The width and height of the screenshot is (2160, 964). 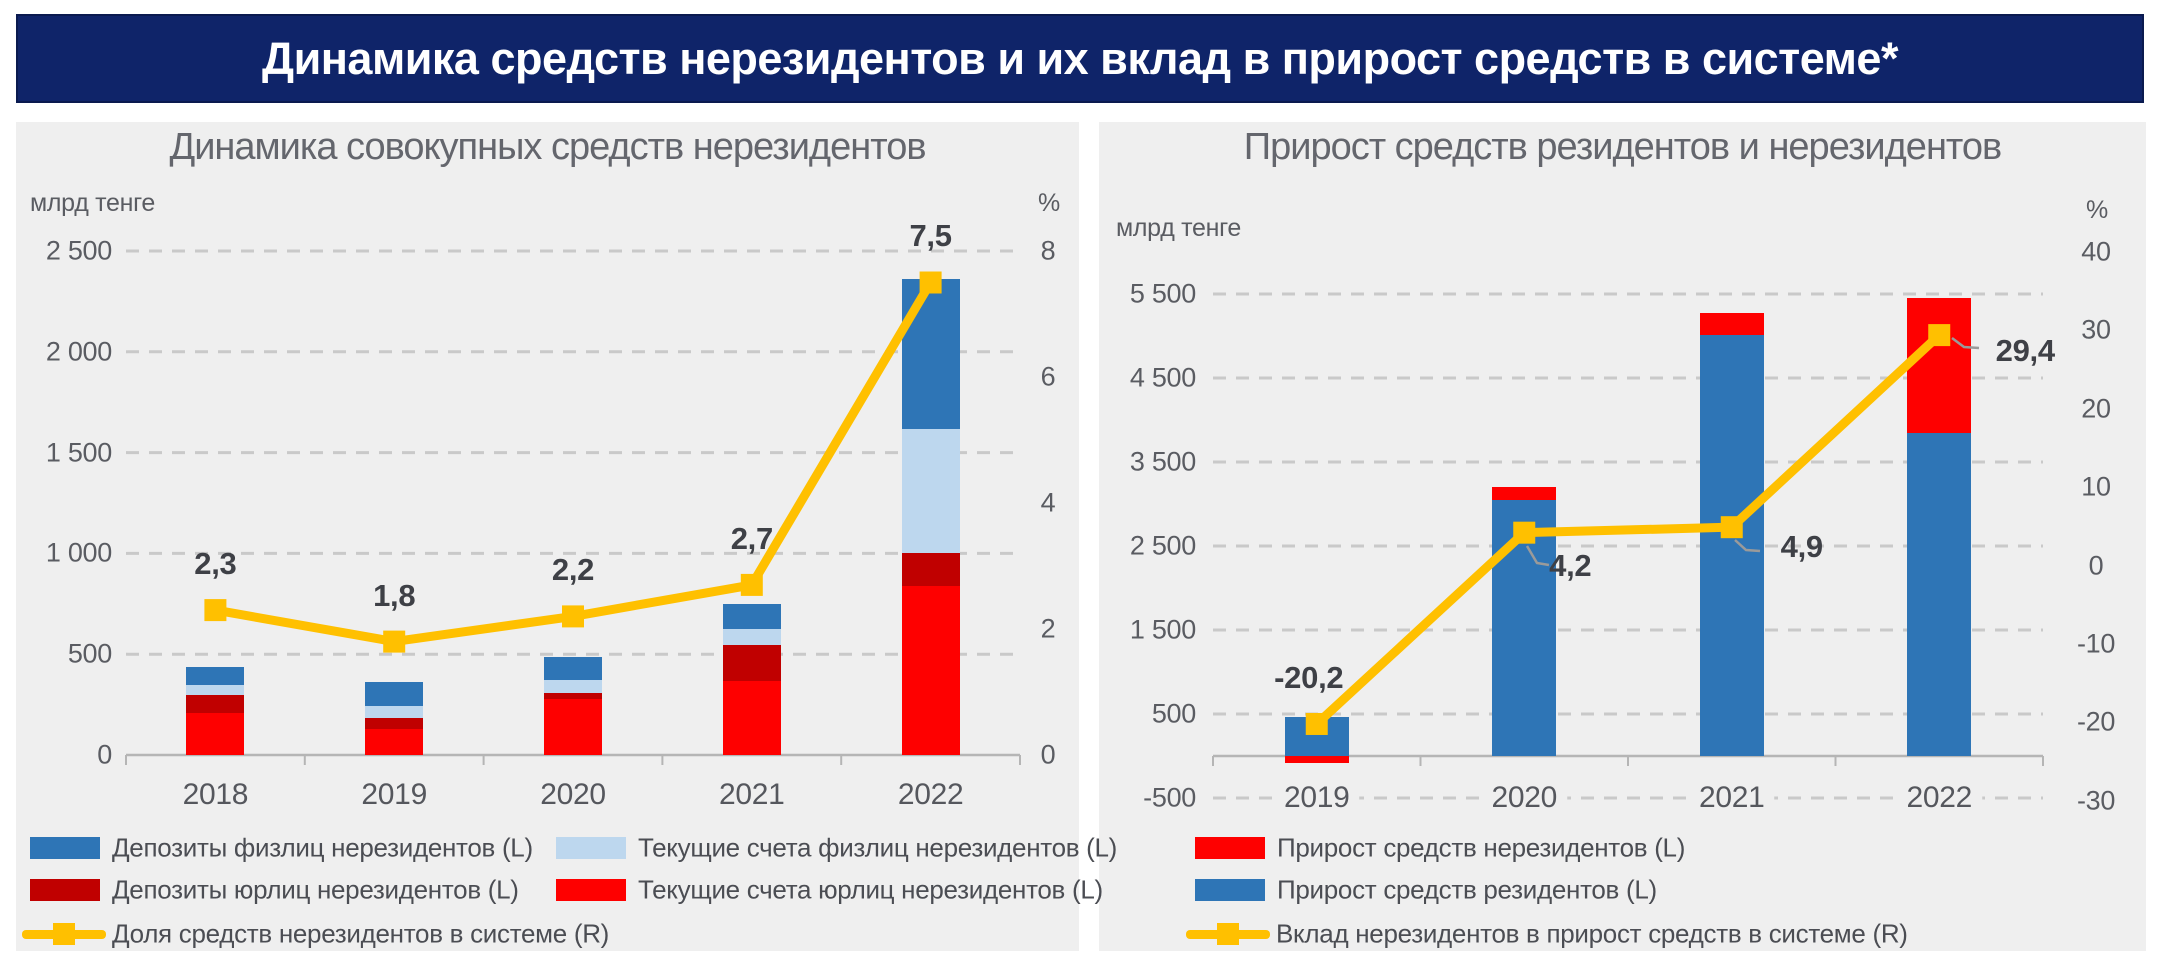 What do you see at coordinates (1162, 377) in the screenshot?
I see `right-chart-left-axis-tick: 4 500` at bounding box center [1162, 377].